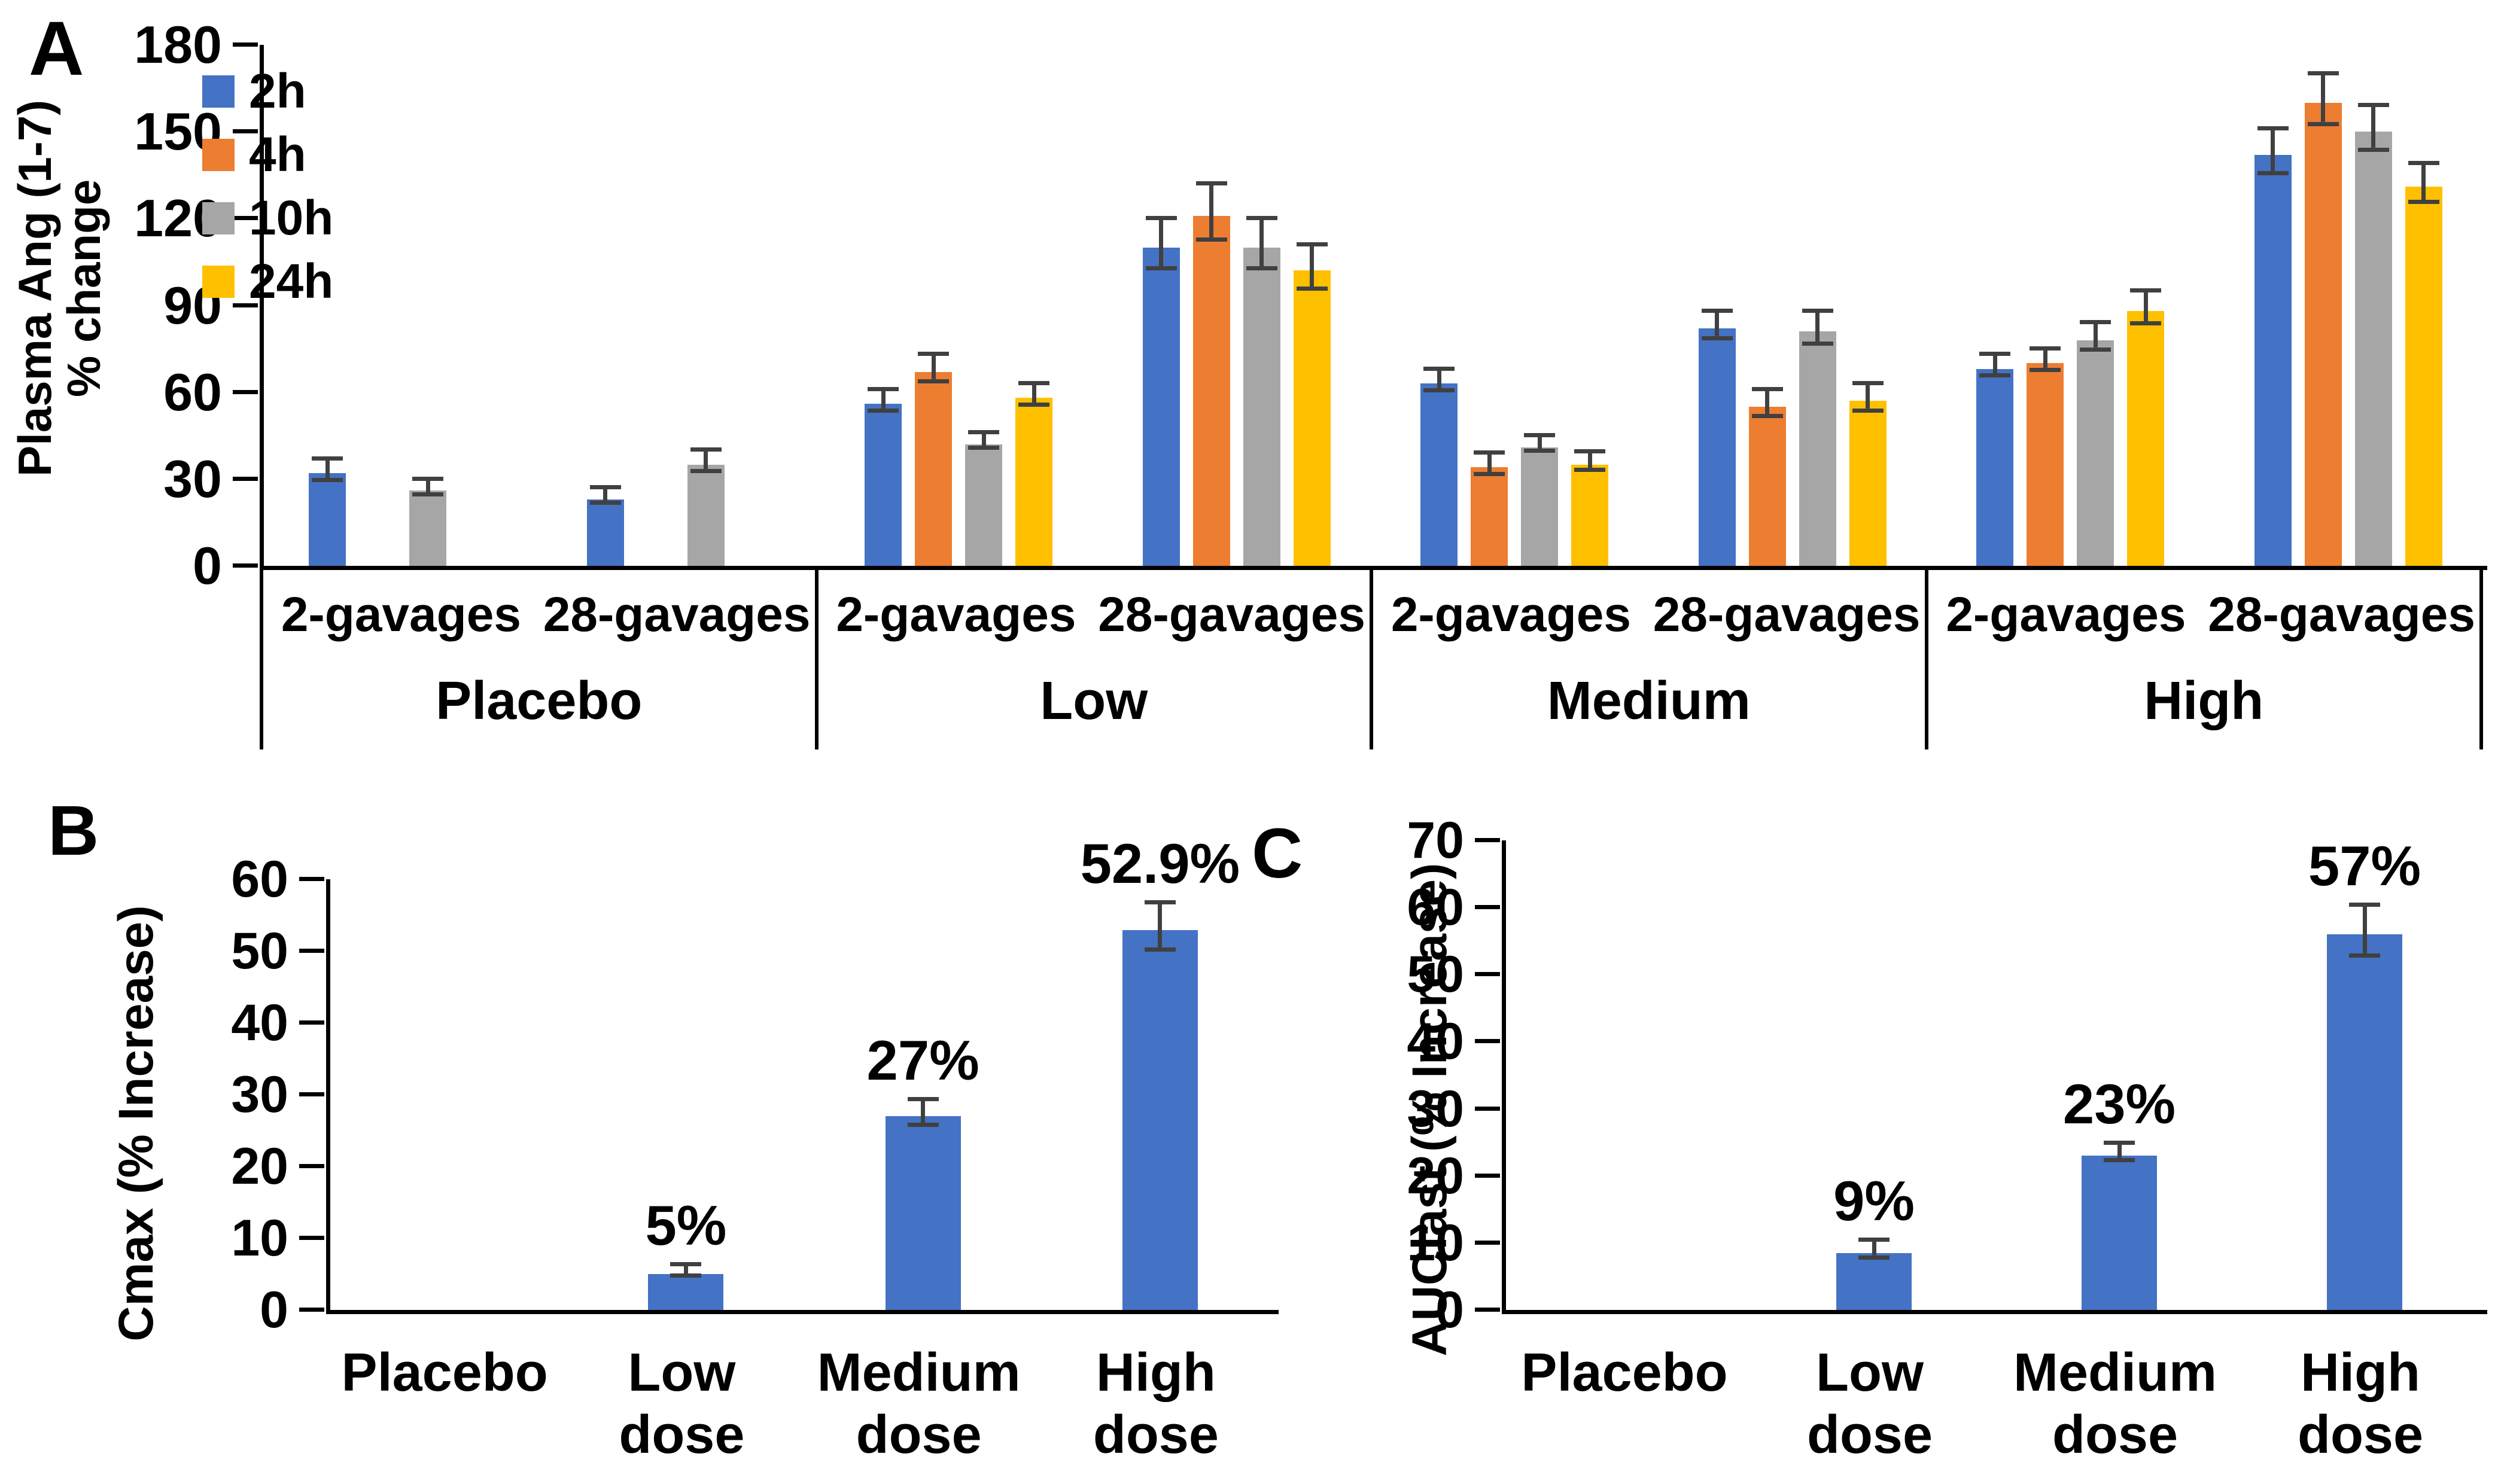 Image resolution: width=2501 pixels, height=1484 pixels. Describe the element at coordinates (800, 1391) in the screenshot. I see `panel-b-categories: Placebo Low dose Medium dose High dose` at that location.